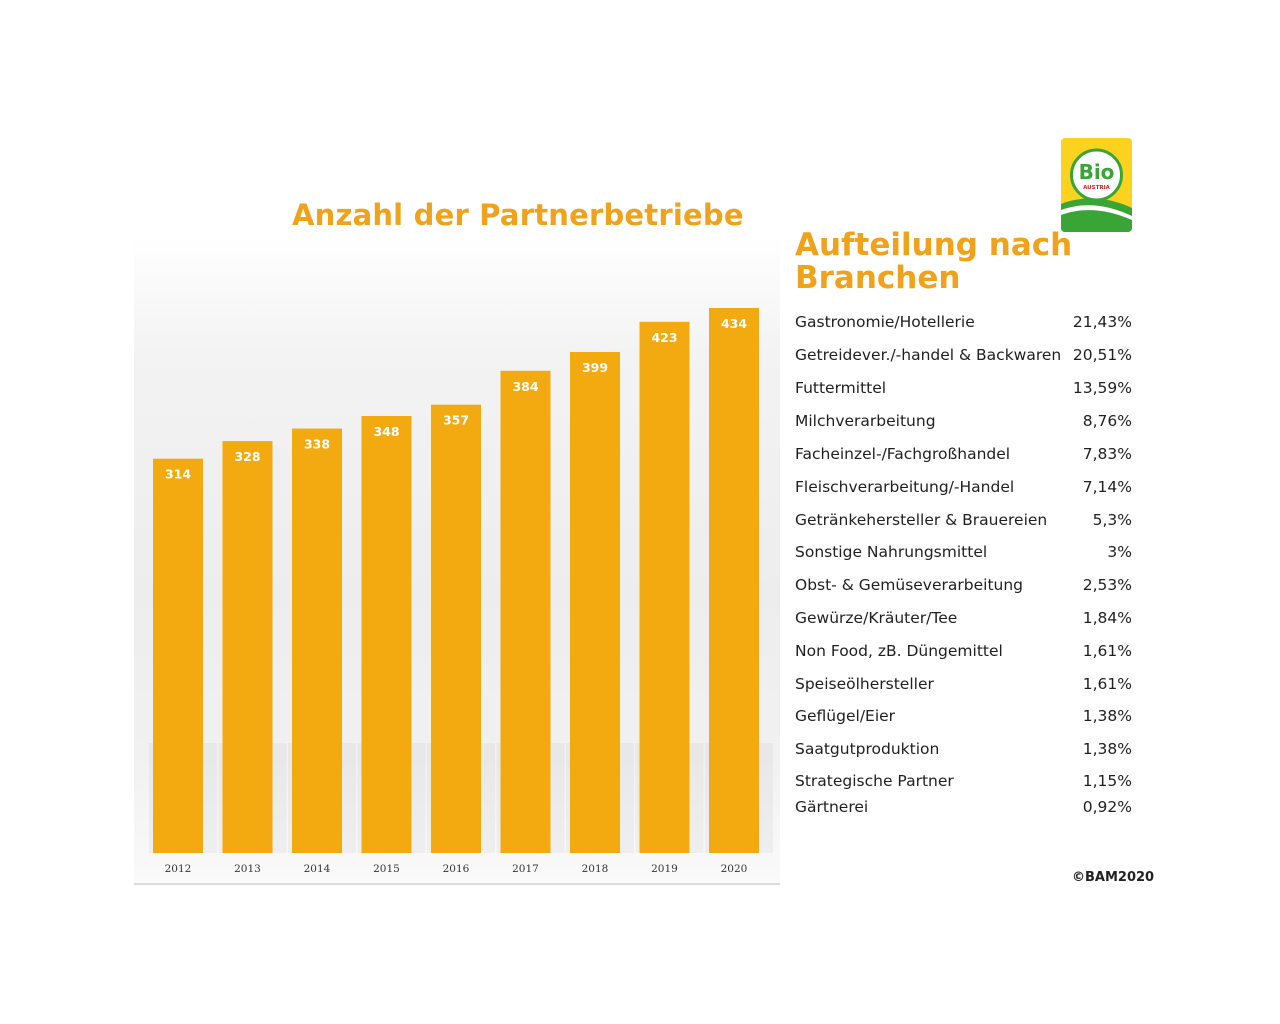 Image resolution: width=1280 pixels, height=1024 pixels. What do you see at coordinates (1107, 487) in the screenshot?
I see `branch-percent: 7,14%` at bounding box center [1107, 487].